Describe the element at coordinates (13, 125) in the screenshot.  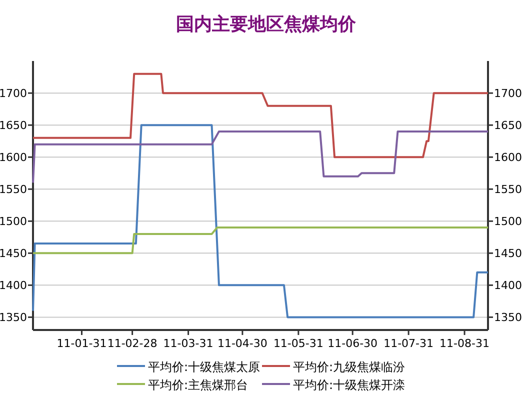
I see `y-tick-label: 1650` at that location.